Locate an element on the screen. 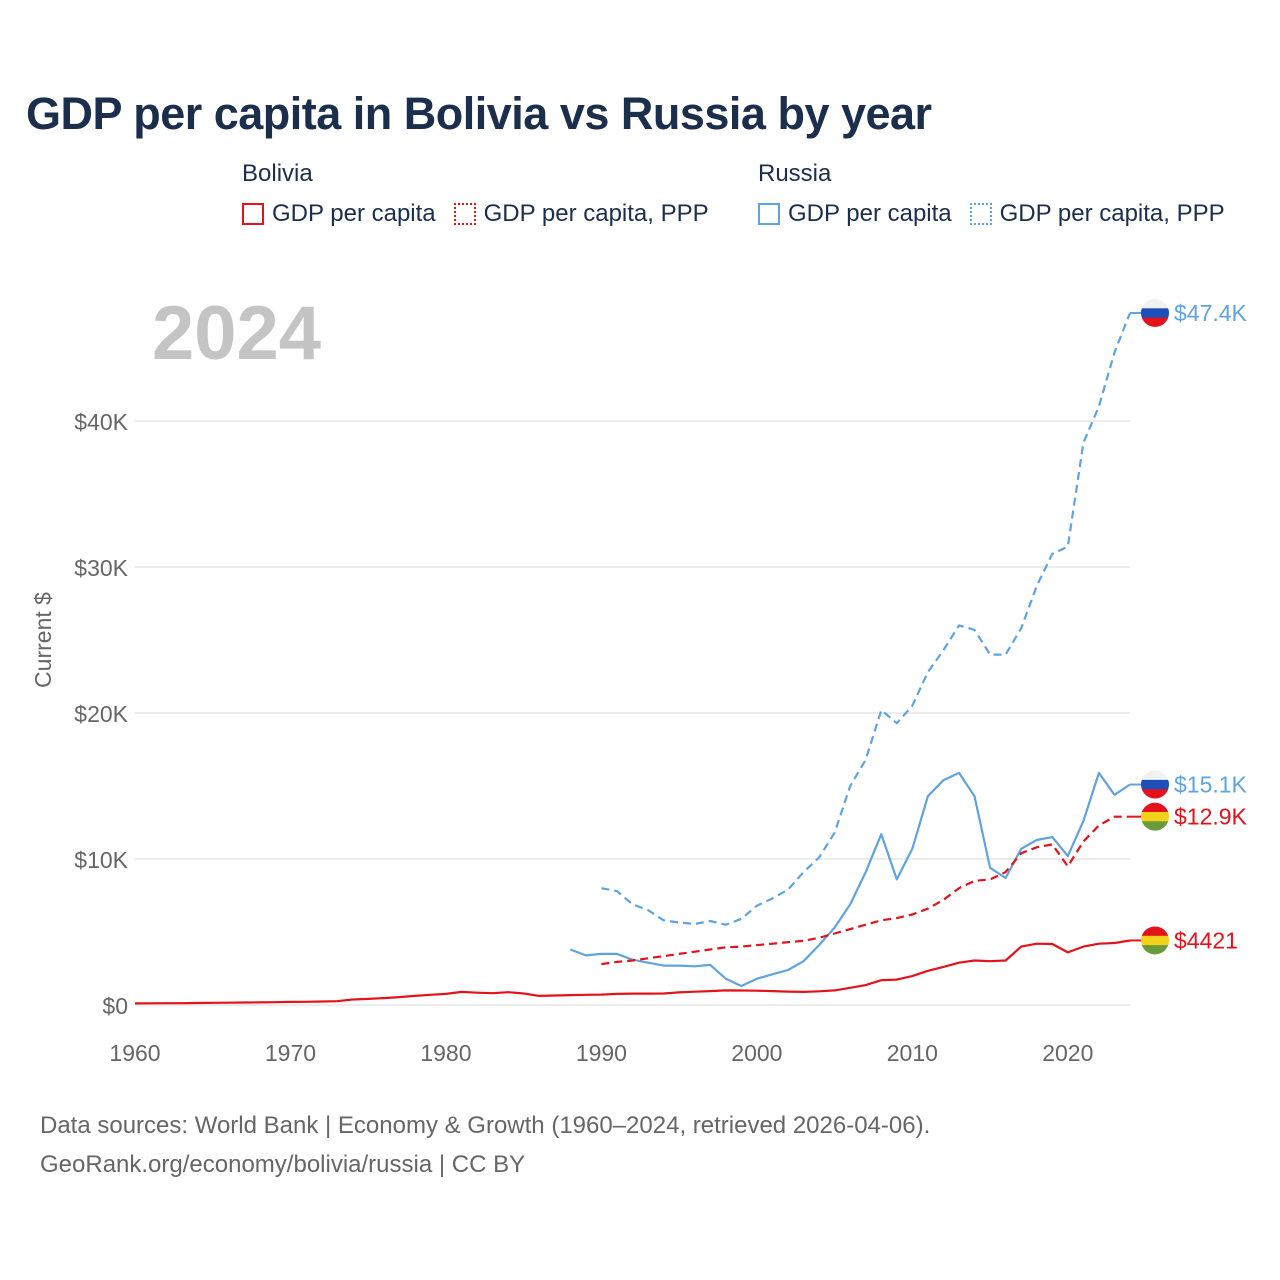 This screenshot has height=1280, width=1280. x-tick-label: 1990 is located at coordinates (601, 1053).